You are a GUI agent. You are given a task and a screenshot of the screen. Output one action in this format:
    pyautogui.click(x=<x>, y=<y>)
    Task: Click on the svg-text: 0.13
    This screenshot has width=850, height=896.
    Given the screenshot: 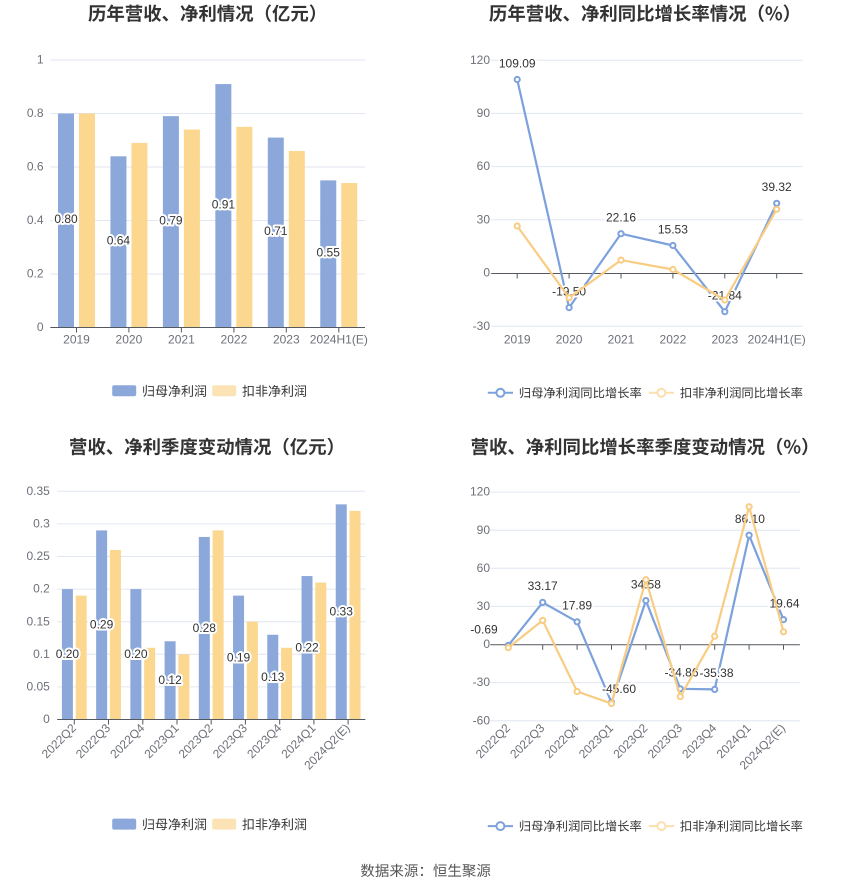 What is the action you would take?
    pyautogui.click(x=273, y=677)
    